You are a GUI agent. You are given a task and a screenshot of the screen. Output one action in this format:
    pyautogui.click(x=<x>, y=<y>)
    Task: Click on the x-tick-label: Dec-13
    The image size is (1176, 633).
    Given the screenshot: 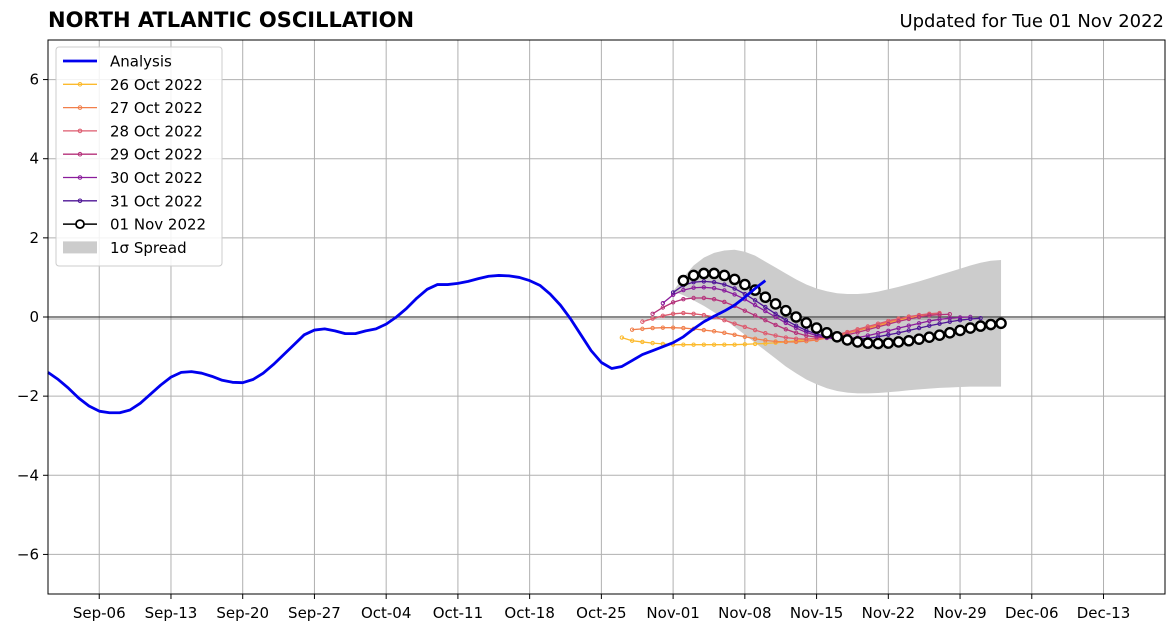 What is the action you would take?
    pyautogui.click(x=1104, y=613)
    